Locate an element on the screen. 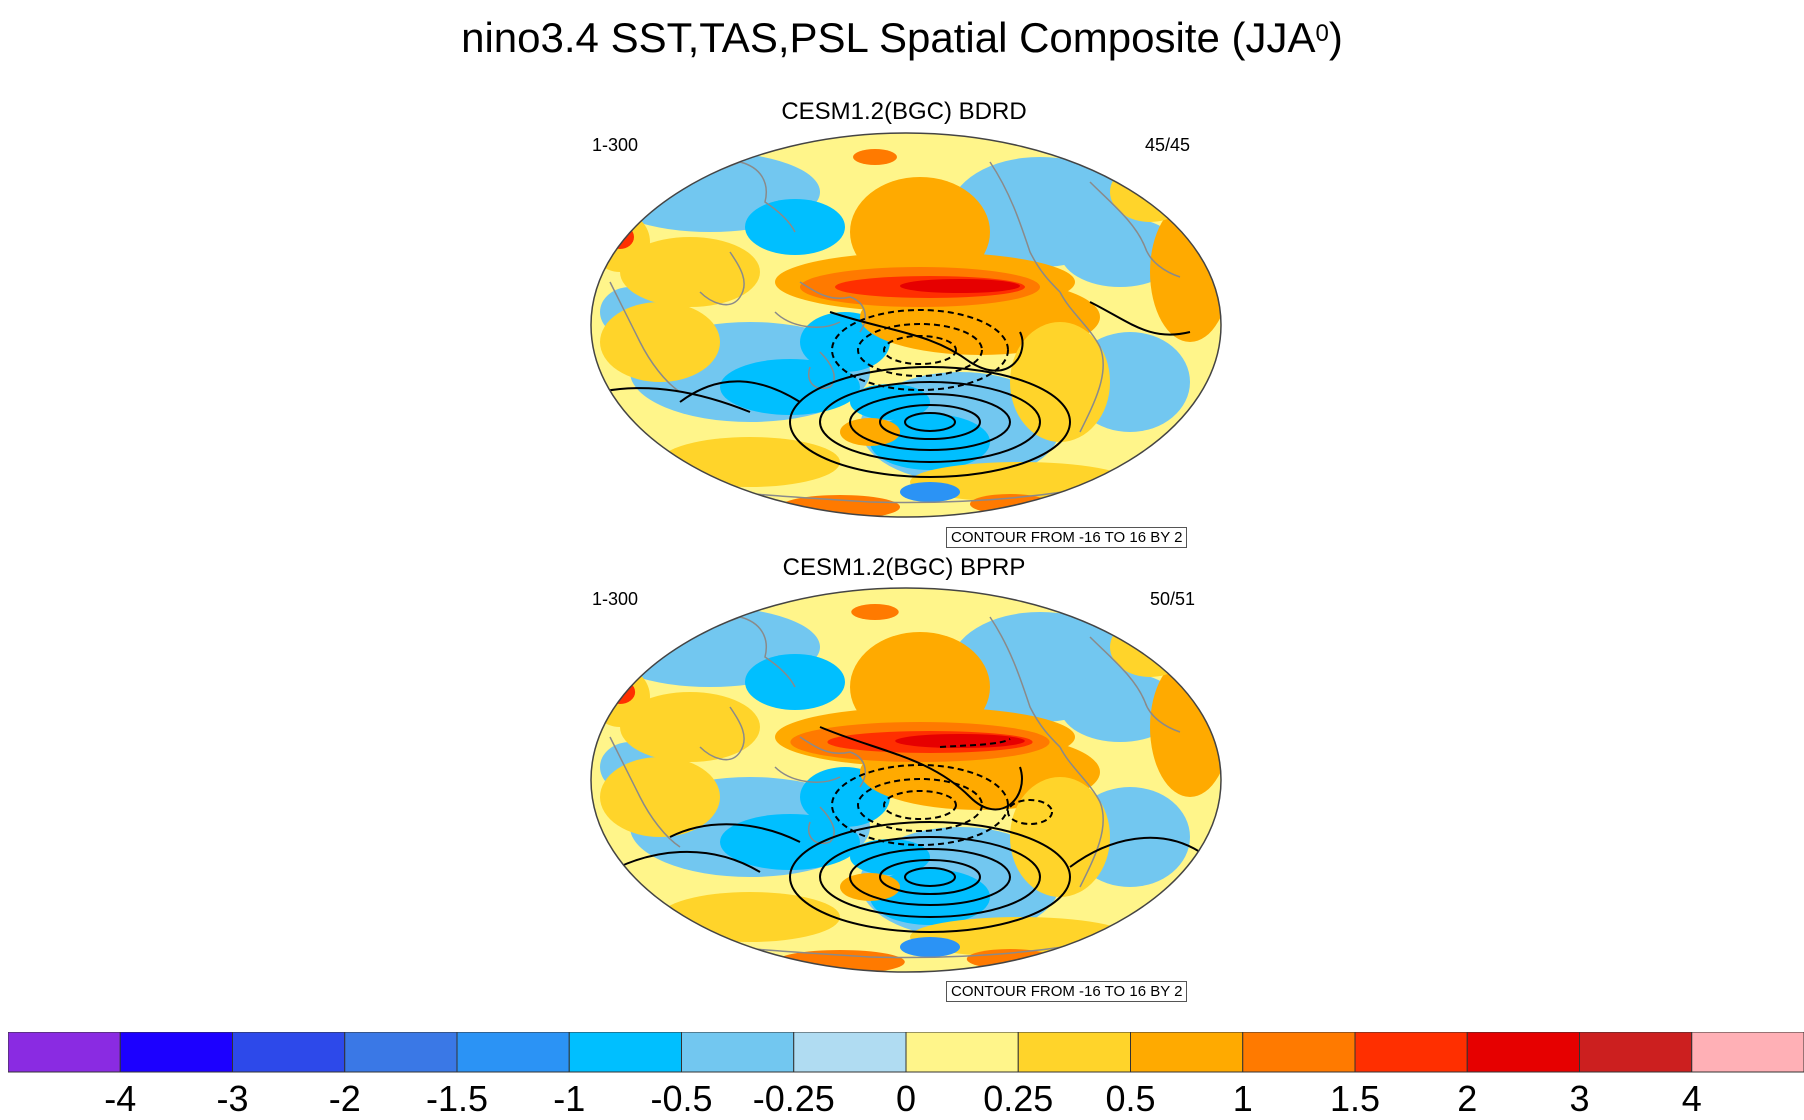  colorbar-tick-label: 1.5 is located at coordinates (1355, 1098).